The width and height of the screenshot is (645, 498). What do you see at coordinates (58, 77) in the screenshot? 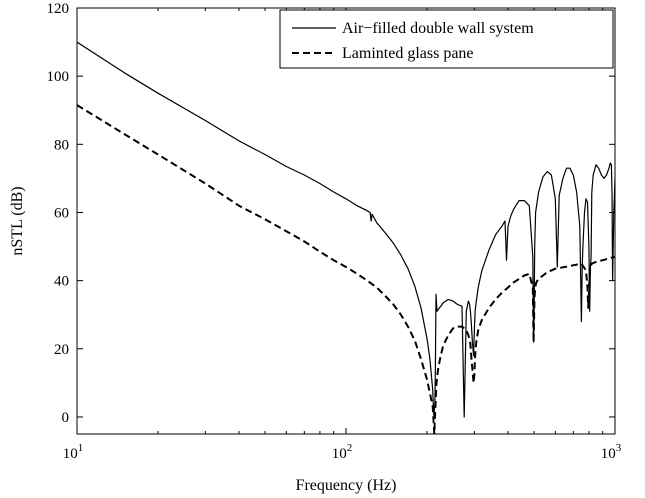
I see `y-tick-label: 100` at bounding box center [58, 77].